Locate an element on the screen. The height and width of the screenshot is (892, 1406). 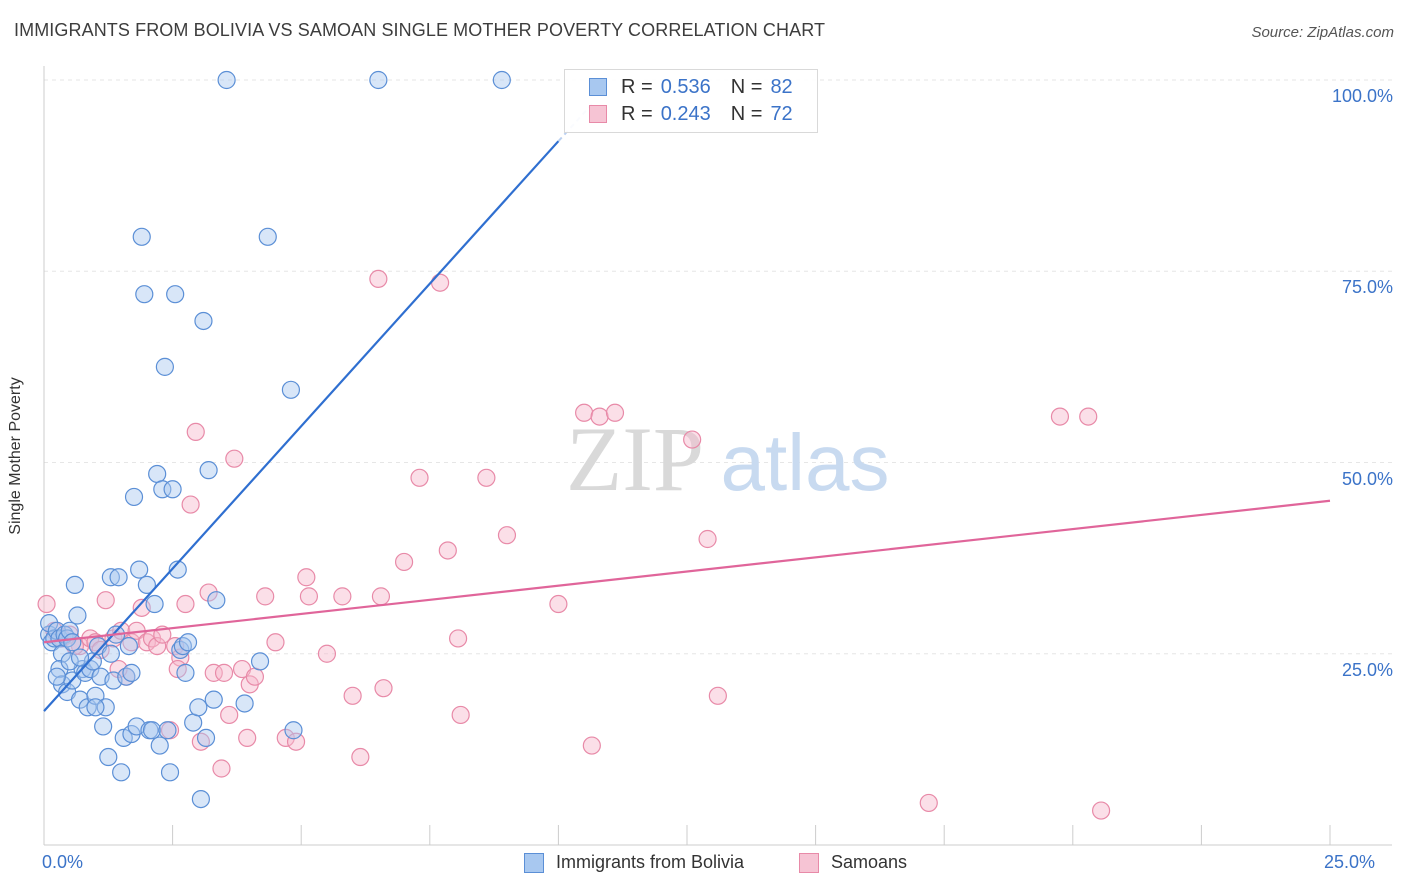
legend-item-samoans: Samoans is located at coordinates (853, 862).